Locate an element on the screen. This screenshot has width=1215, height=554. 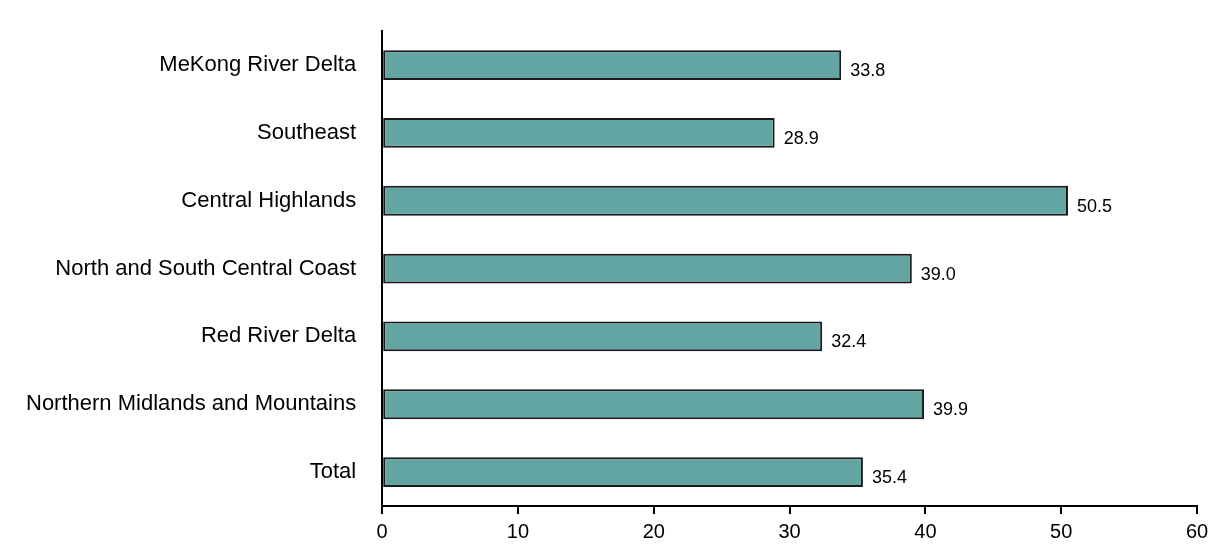
y-tick-label: Northern Midlands and Mountains is located at coordinates (191, 403).